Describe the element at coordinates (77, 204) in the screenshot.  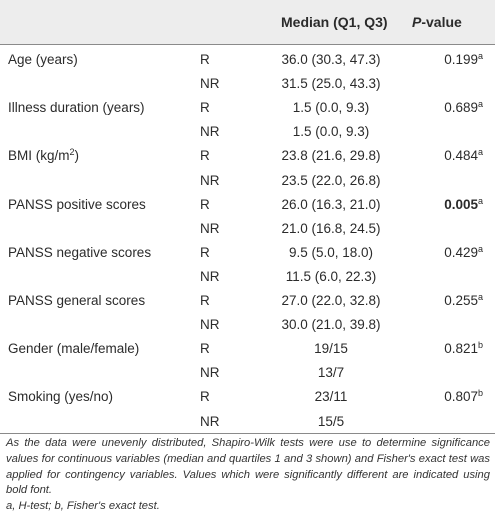
I see `row-label: PANSS positive scores` at that location.